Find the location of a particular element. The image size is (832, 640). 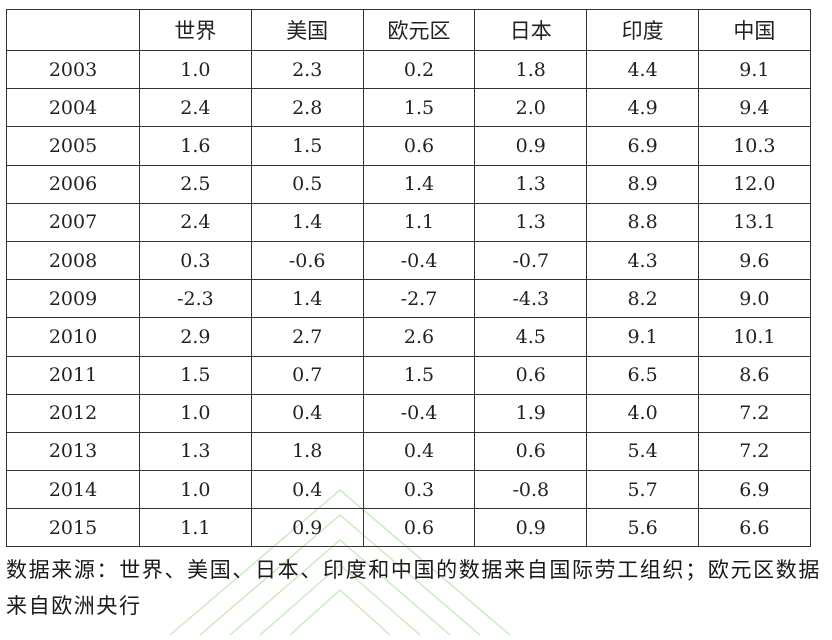

value-cell: 1.8 is located at coordinates (307, 451).